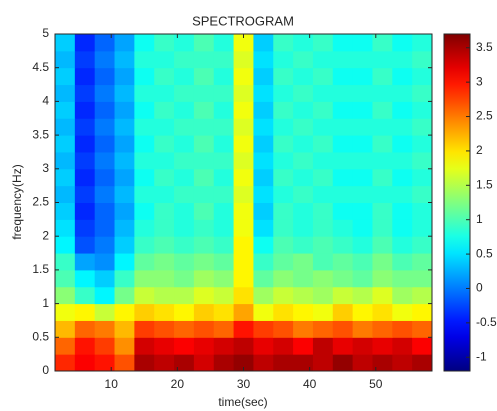 Image resolution: width=497 pixels, height=411 pixels. I want to click on y-tick-label: 2.5, so click(40, 202).